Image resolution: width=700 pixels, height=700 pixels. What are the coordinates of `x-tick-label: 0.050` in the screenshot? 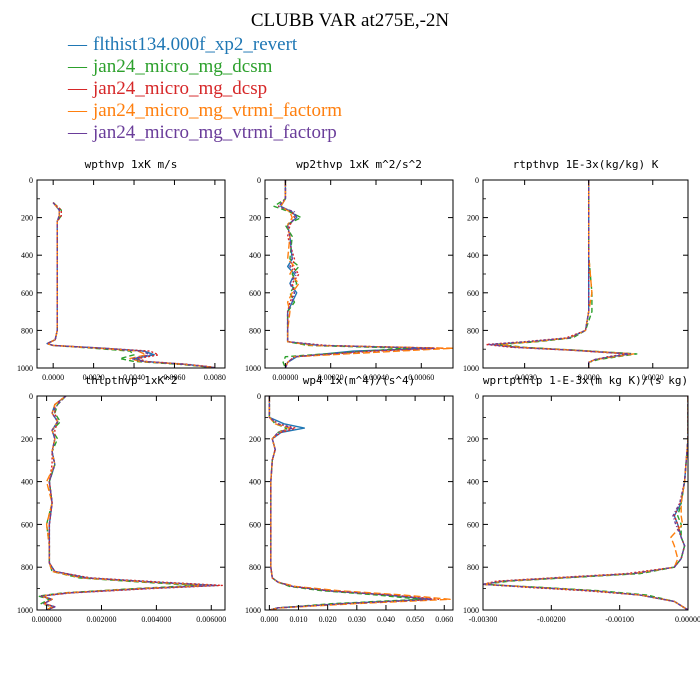 It's located at (415, 619).